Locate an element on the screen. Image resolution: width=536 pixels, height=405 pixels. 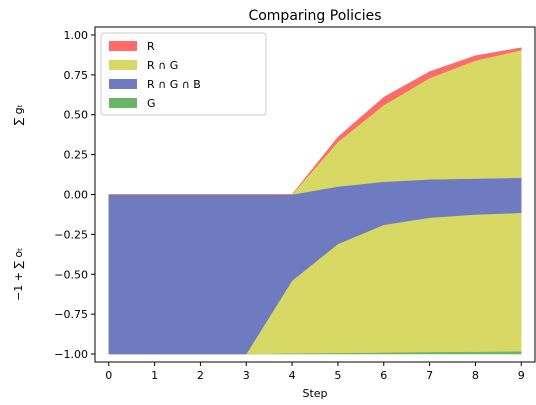
x-tick-label: 5 is located at coordinates (337, 375).